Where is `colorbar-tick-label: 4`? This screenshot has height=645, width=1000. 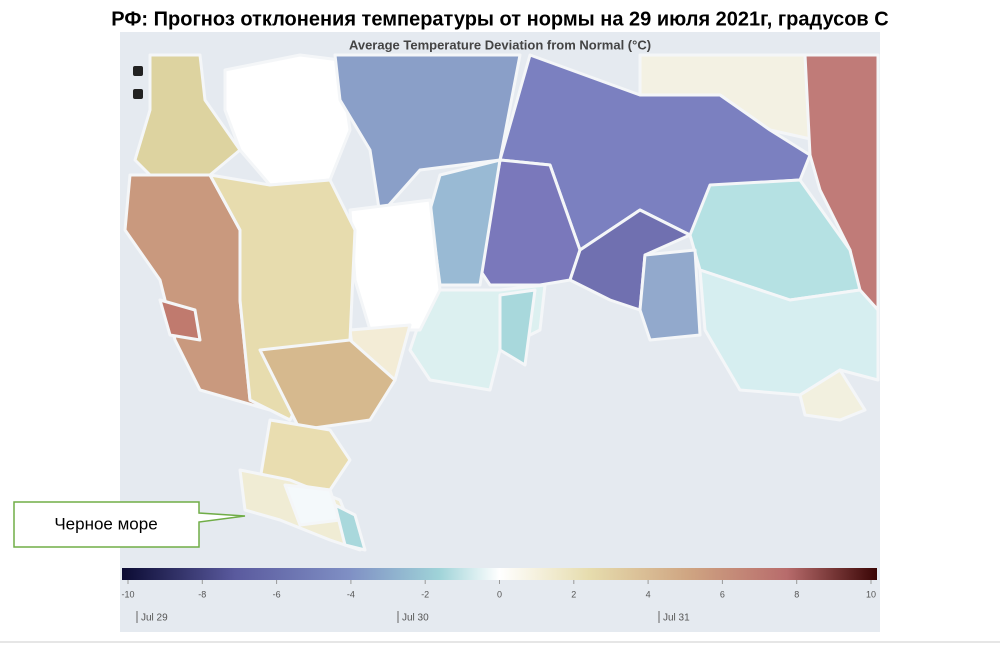 colorbar-tick-label: 4 is located at coordinates (648, 594).